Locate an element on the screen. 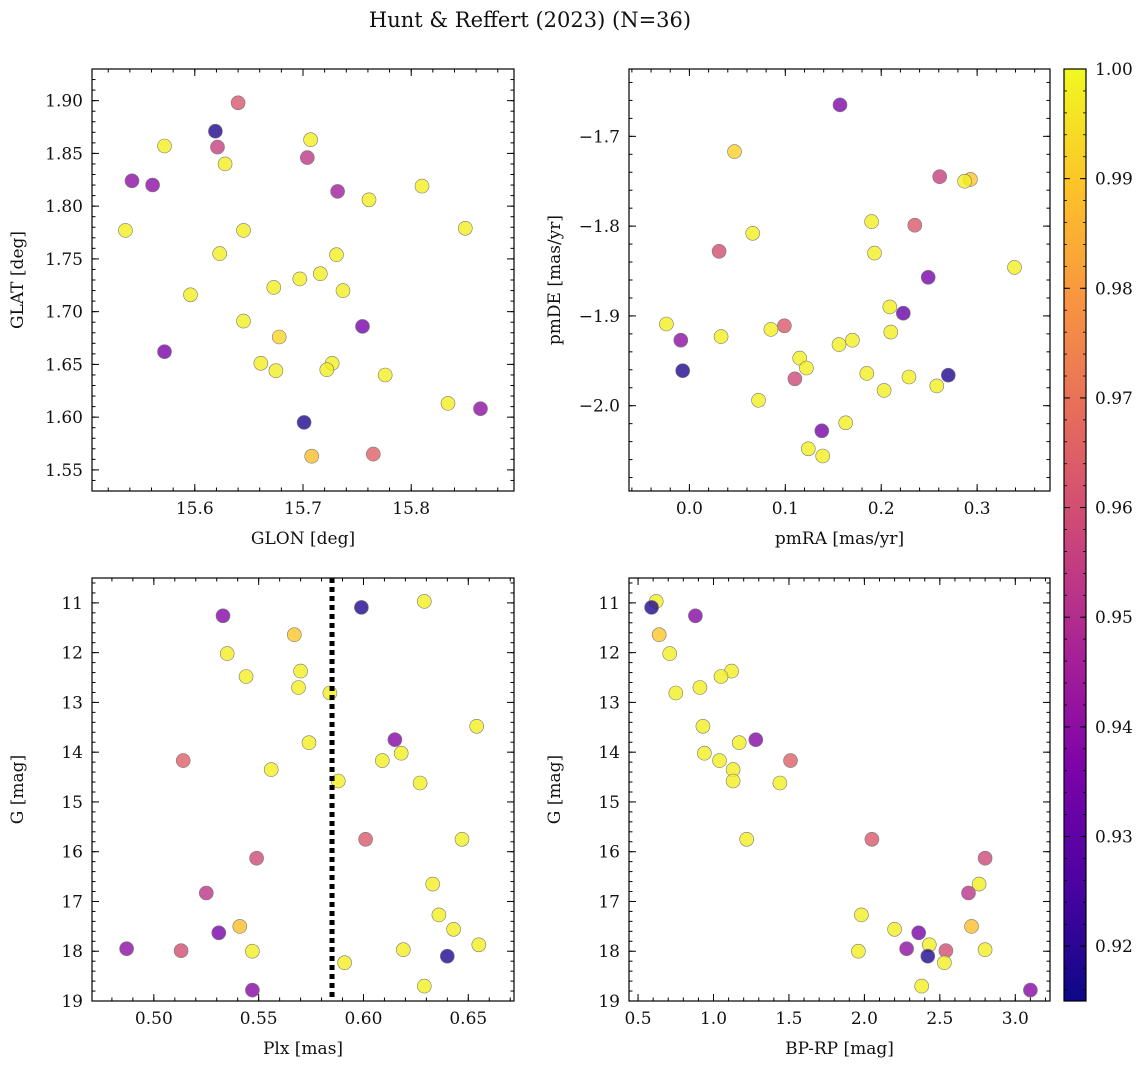 The image size is (1148, 1068). y-tick-label: 1.70 is located at coordinates (64, 313).